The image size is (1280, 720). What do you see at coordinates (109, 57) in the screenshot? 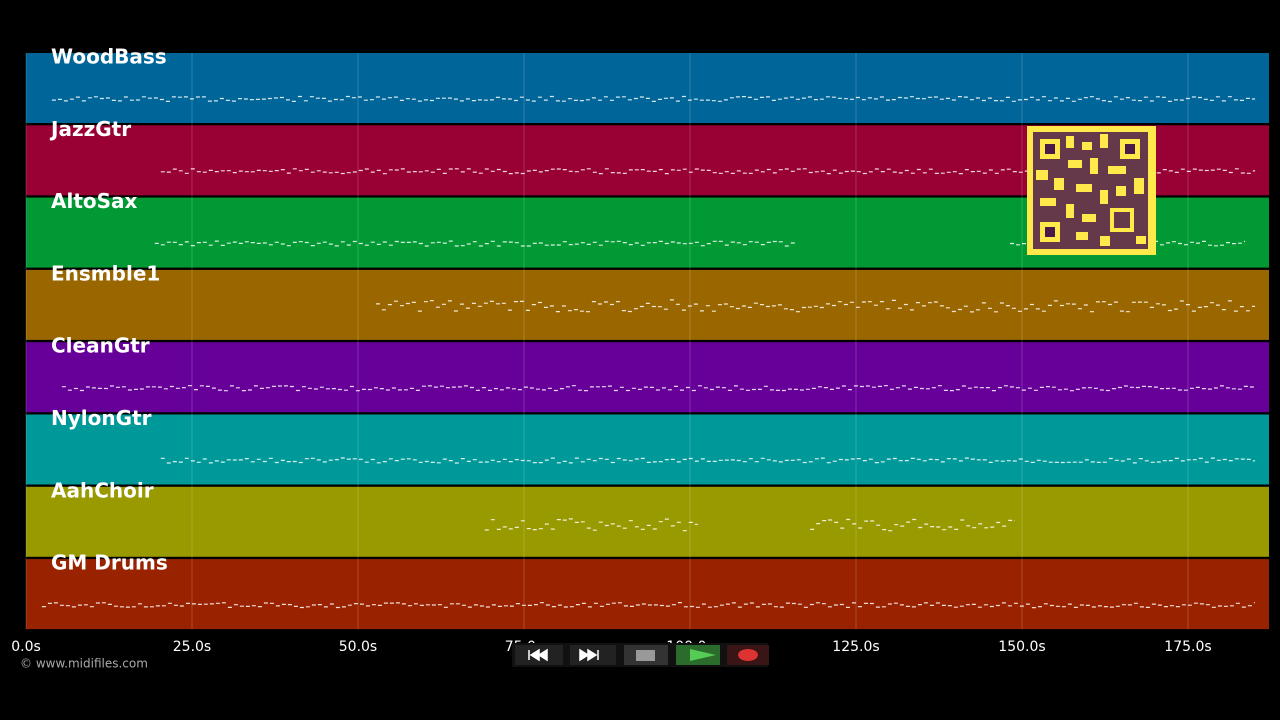
I see `track-name: WoodBass` at bounding box center [109, 57].